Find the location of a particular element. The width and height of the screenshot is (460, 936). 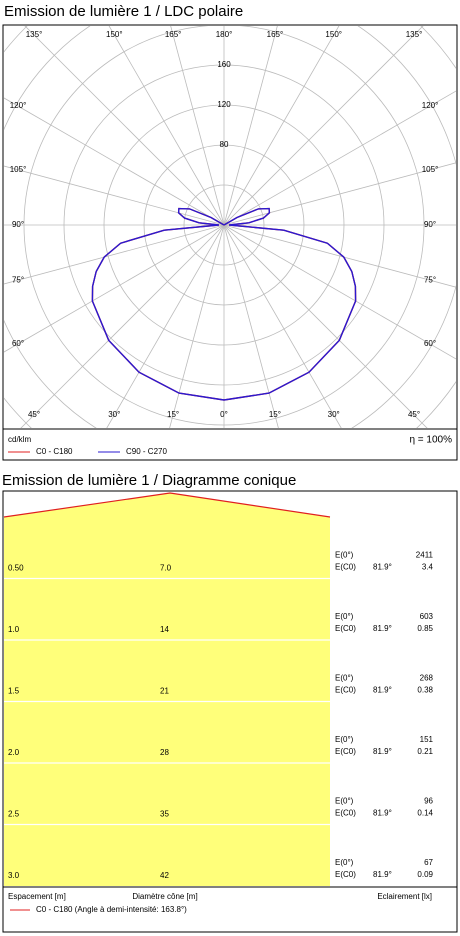

angle-label: 0° is located at coordinates (224, 414).